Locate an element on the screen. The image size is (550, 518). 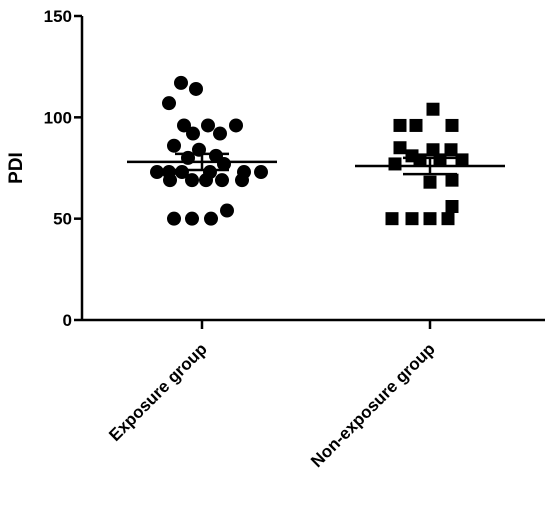
y-axis-title: PDI is located at coordinates (16, 168).